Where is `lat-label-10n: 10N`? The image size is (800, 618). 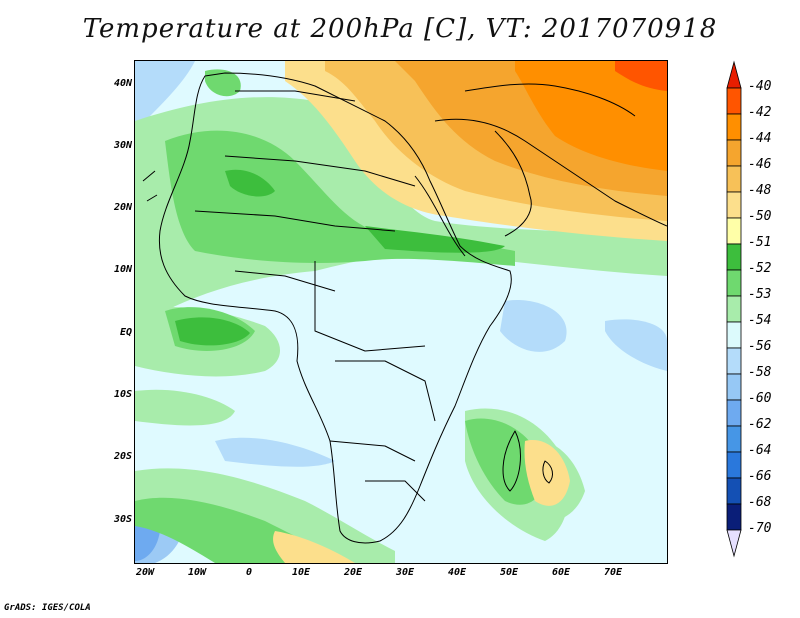
lat-label-10n: 10N is located at coordinates (122, 269).